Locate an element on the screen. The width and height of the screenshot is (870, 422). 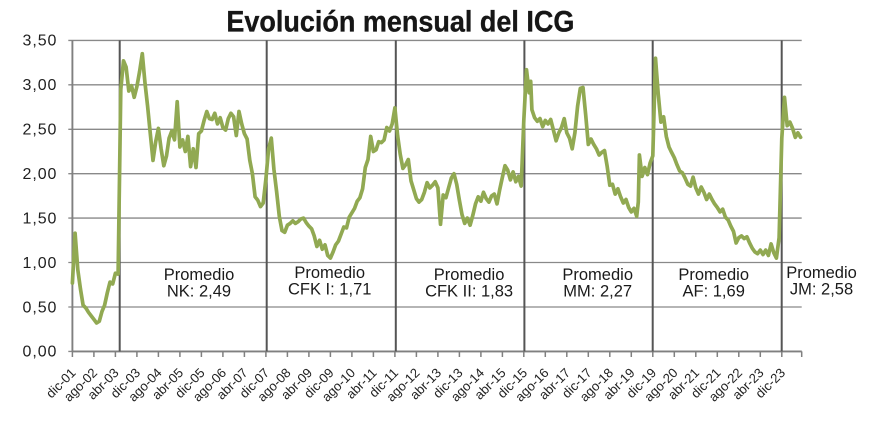
svg-text: 3,50 is located at coordinates (40, 41).